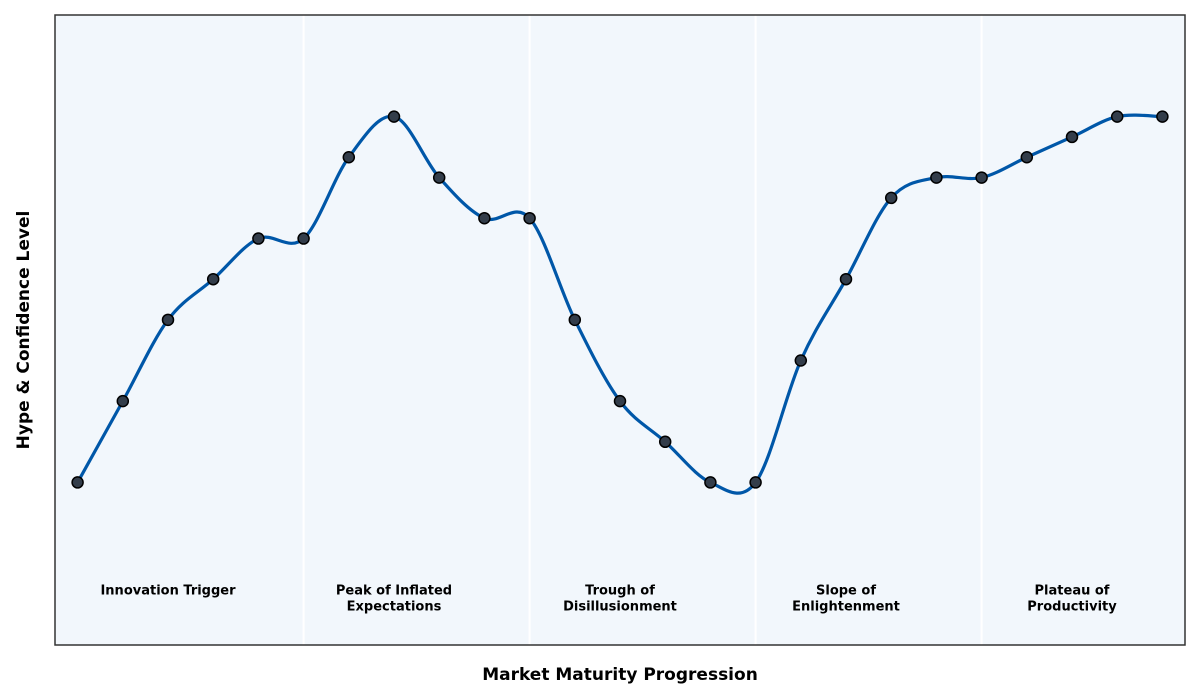 The width and height of the screenshot is (1200, 700). I want to click on phase-label: Peak of Inflated, so click(394, 591).